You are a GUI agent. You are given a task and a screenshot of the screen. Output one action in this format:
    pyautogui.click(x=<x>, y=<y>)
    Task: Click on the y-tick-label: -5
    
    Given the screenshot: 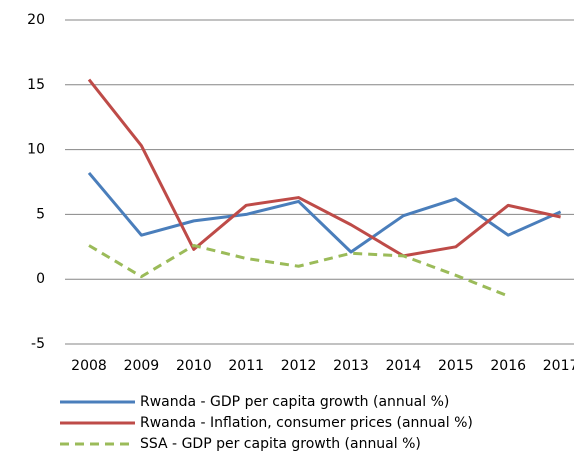 What is the action you would take?
    pyautogui.click(x=38, y=344)
    